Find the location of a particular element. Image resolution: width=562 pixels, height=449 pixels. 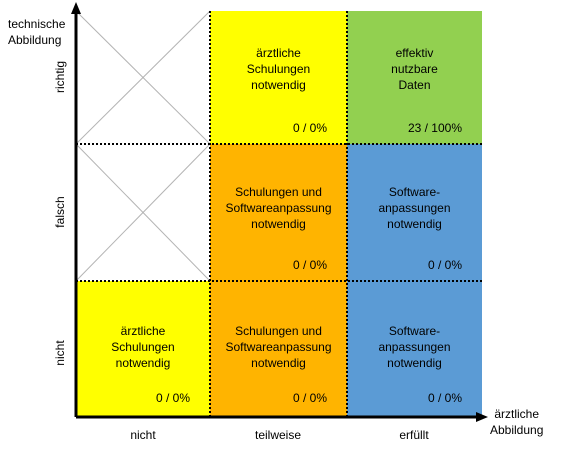

col-label-nicht: nicht is located at coordinates (143, 435).